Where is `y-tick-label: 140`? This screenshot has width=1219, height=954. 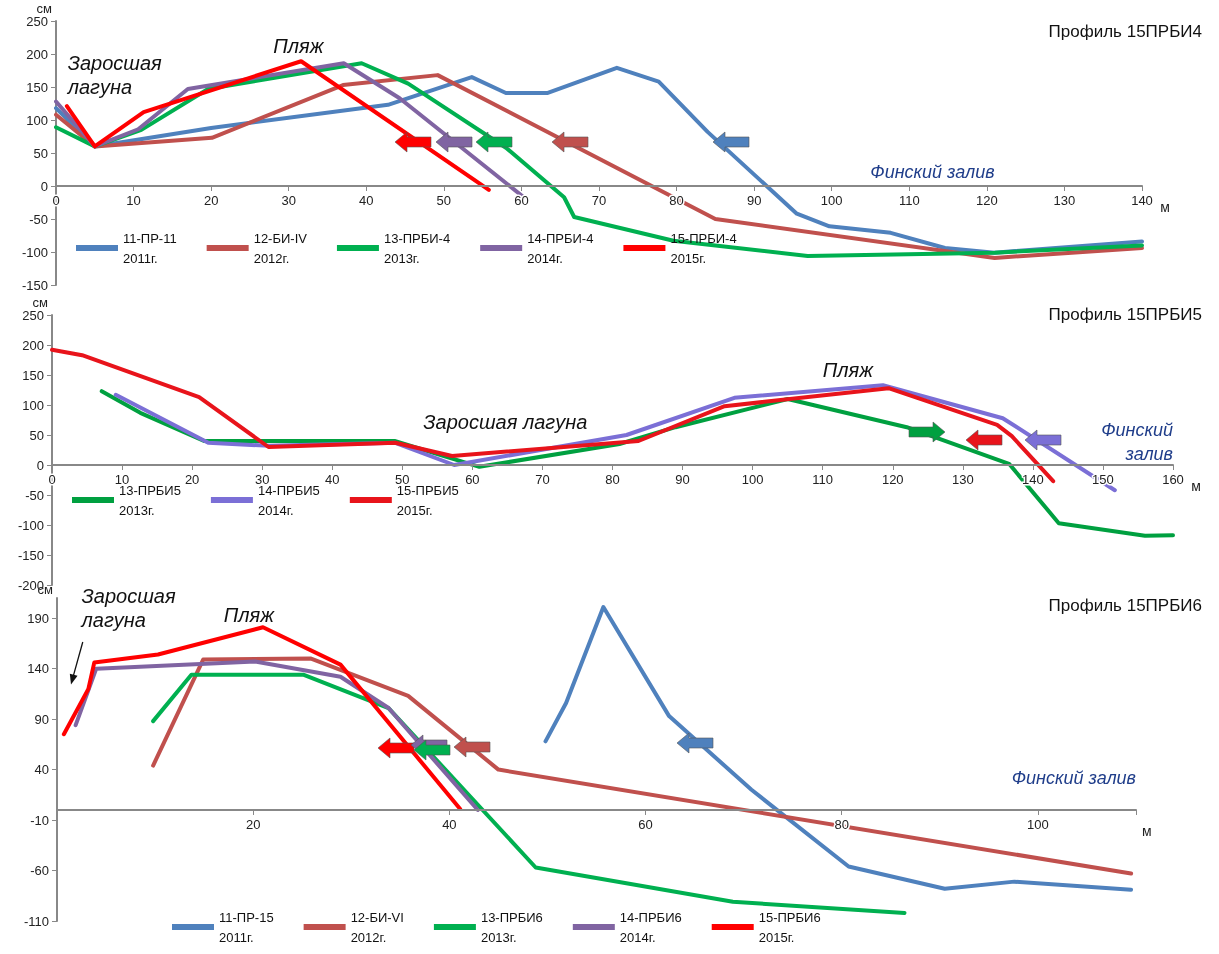 y-tick-label: 140 is located at coordinates (38, 669).